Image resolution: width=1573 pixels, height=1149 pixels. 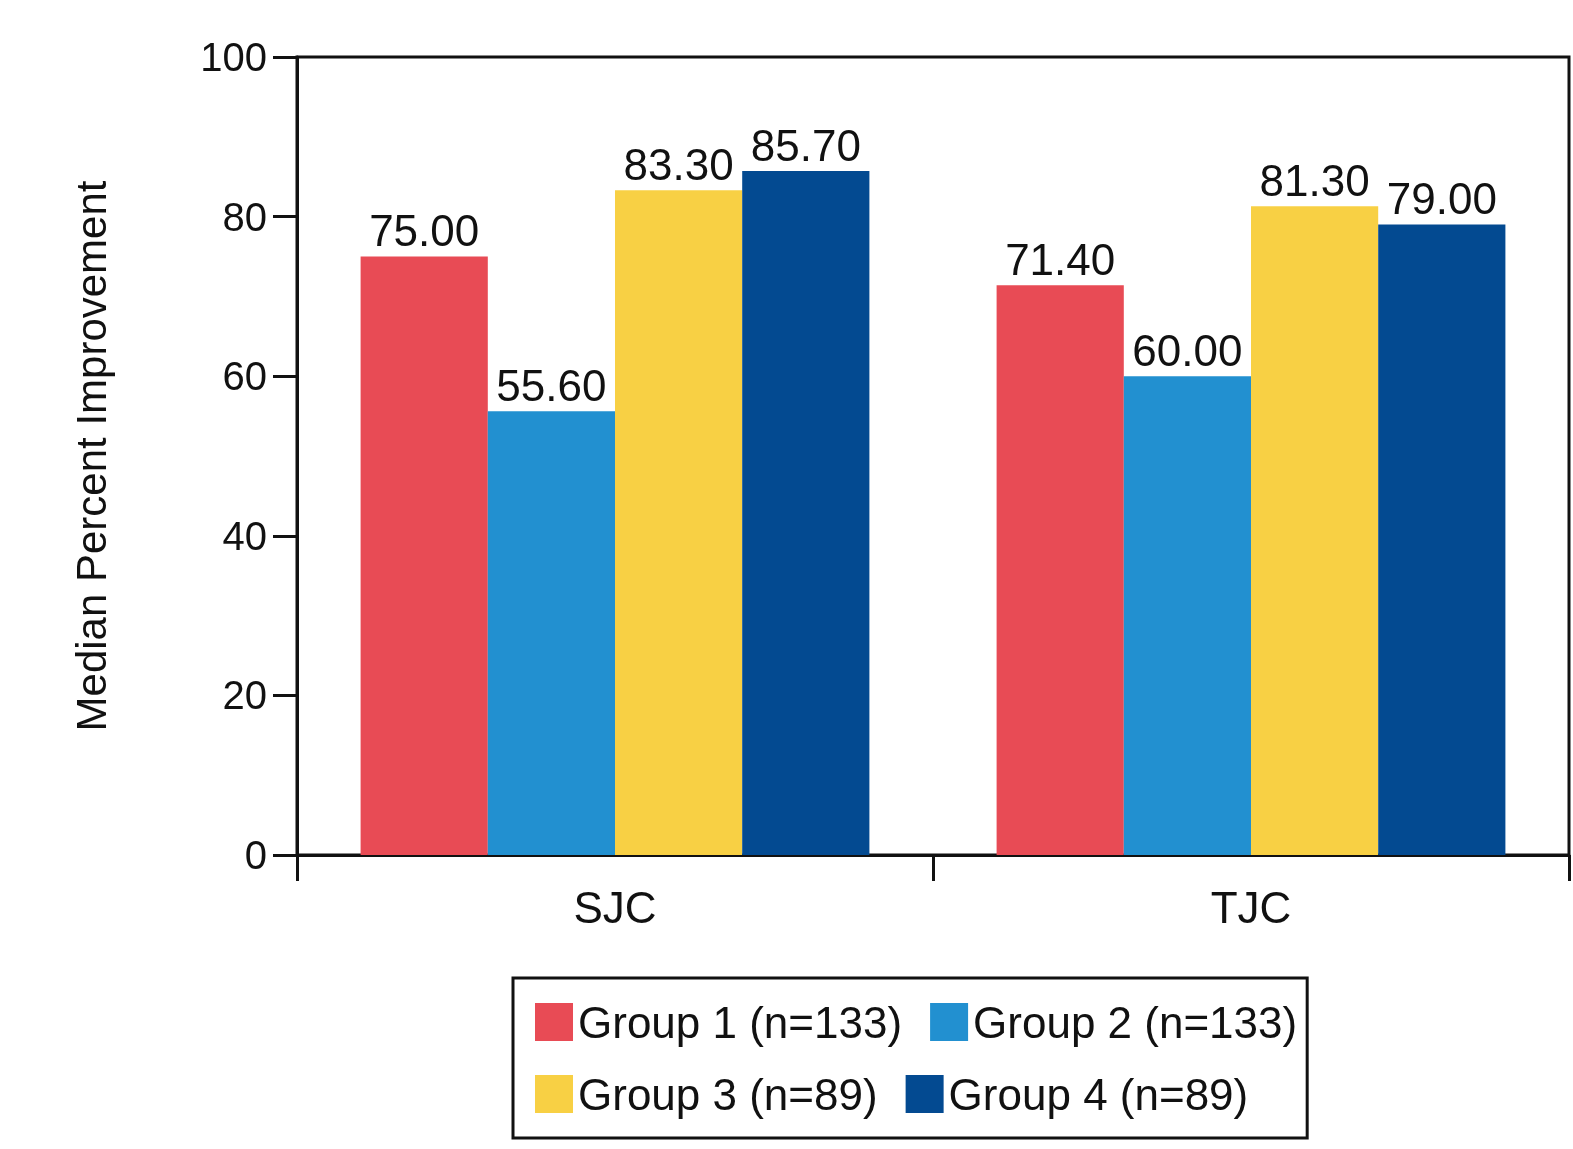 I want to click on data-label: 75.00, so click(x=424, y=230).